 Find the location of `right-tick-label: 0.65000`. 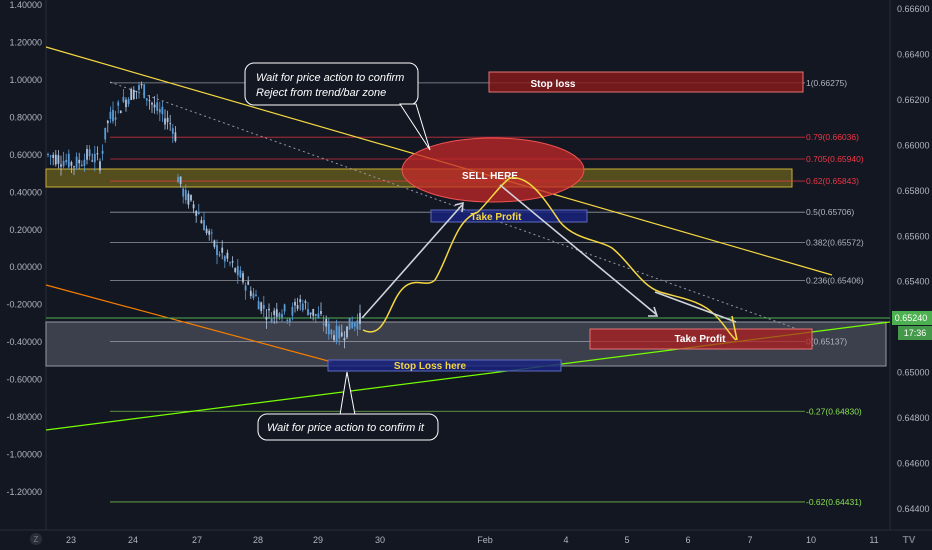

right-tick-label: 0.65000 is located at coordinates (913, 373).